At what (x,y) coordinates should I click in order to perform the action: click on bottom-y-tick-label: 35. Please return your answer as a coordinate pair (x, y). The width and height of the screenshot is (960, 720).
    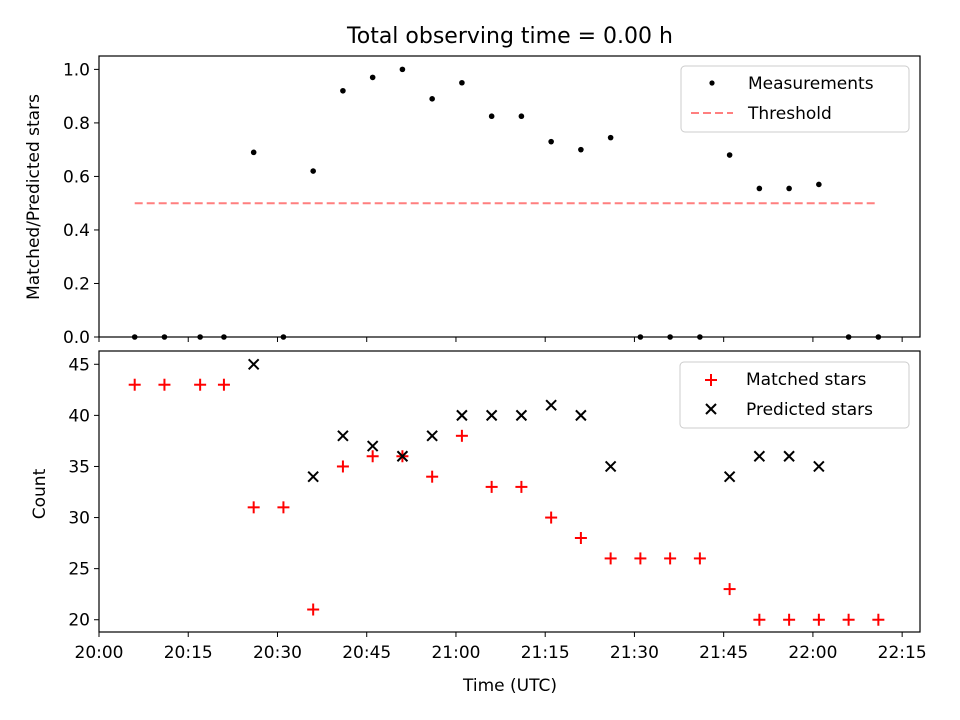
    Looking at the image, I should click on (79, 467).